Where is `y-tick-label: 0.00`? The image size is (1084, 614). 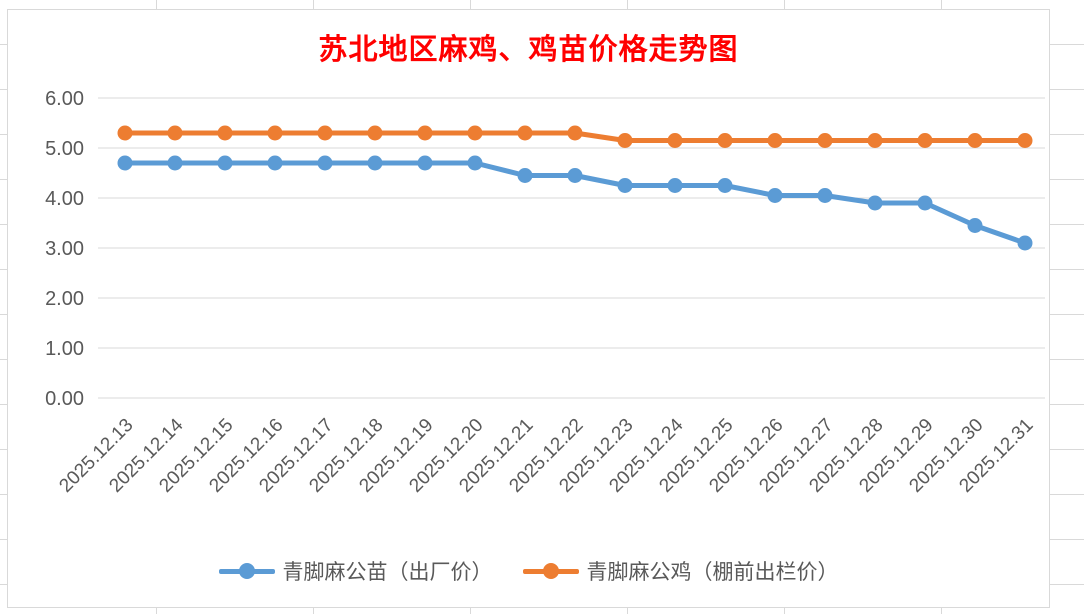 y-tick-label: 0.00 is located at coordinates (64, 399).